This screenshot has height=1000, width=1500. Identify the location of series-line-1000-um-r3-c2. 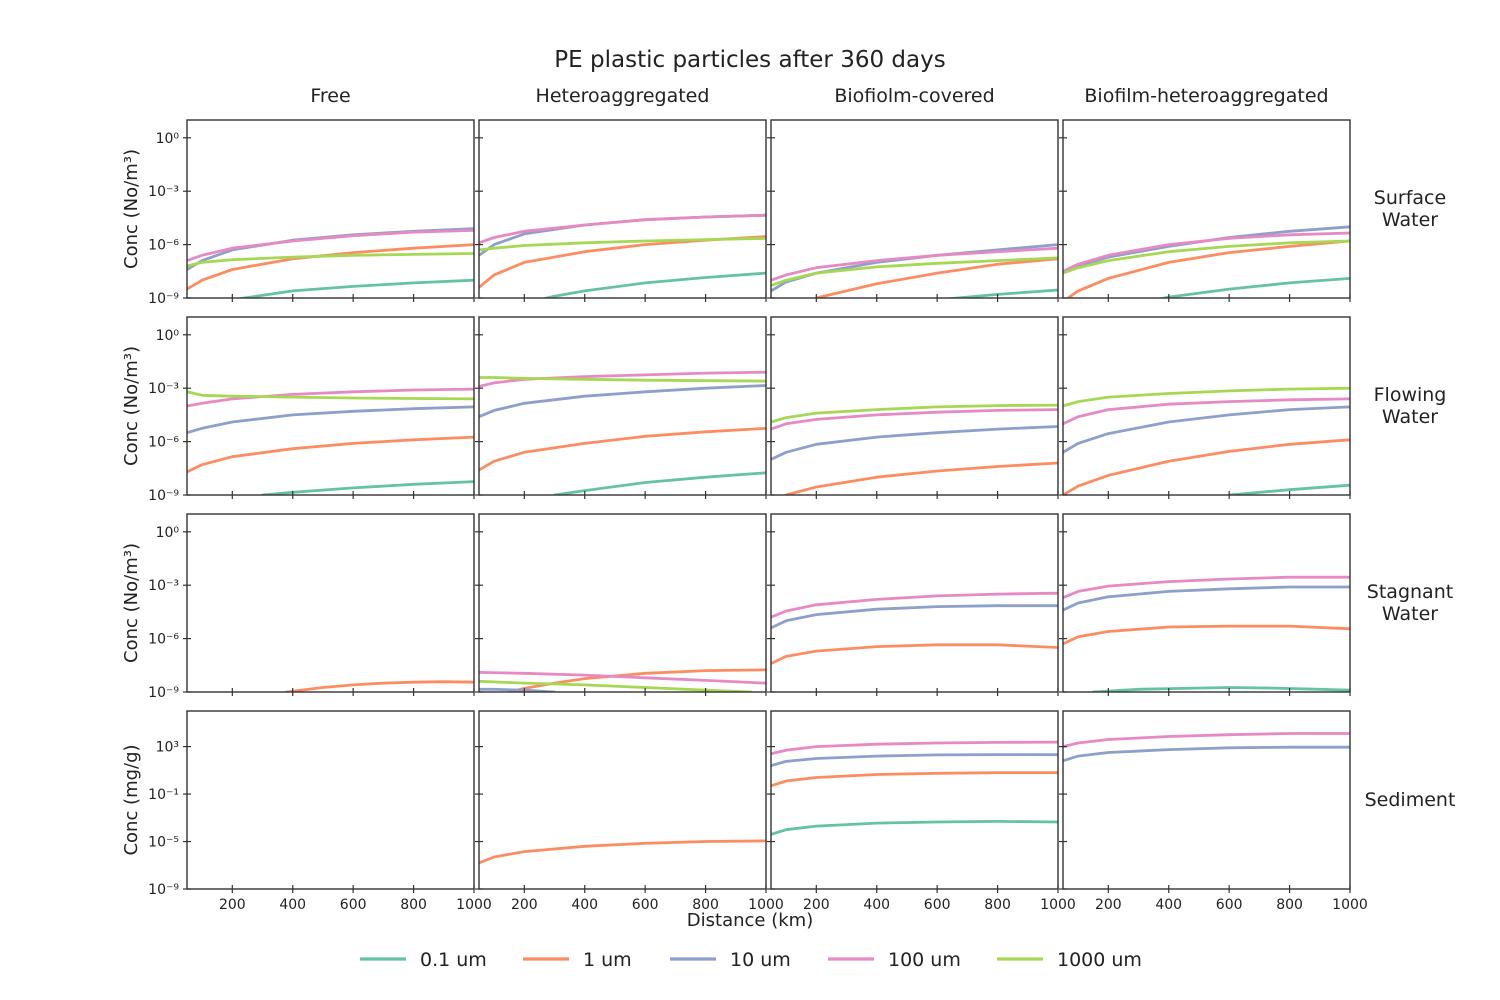
(616, 685).